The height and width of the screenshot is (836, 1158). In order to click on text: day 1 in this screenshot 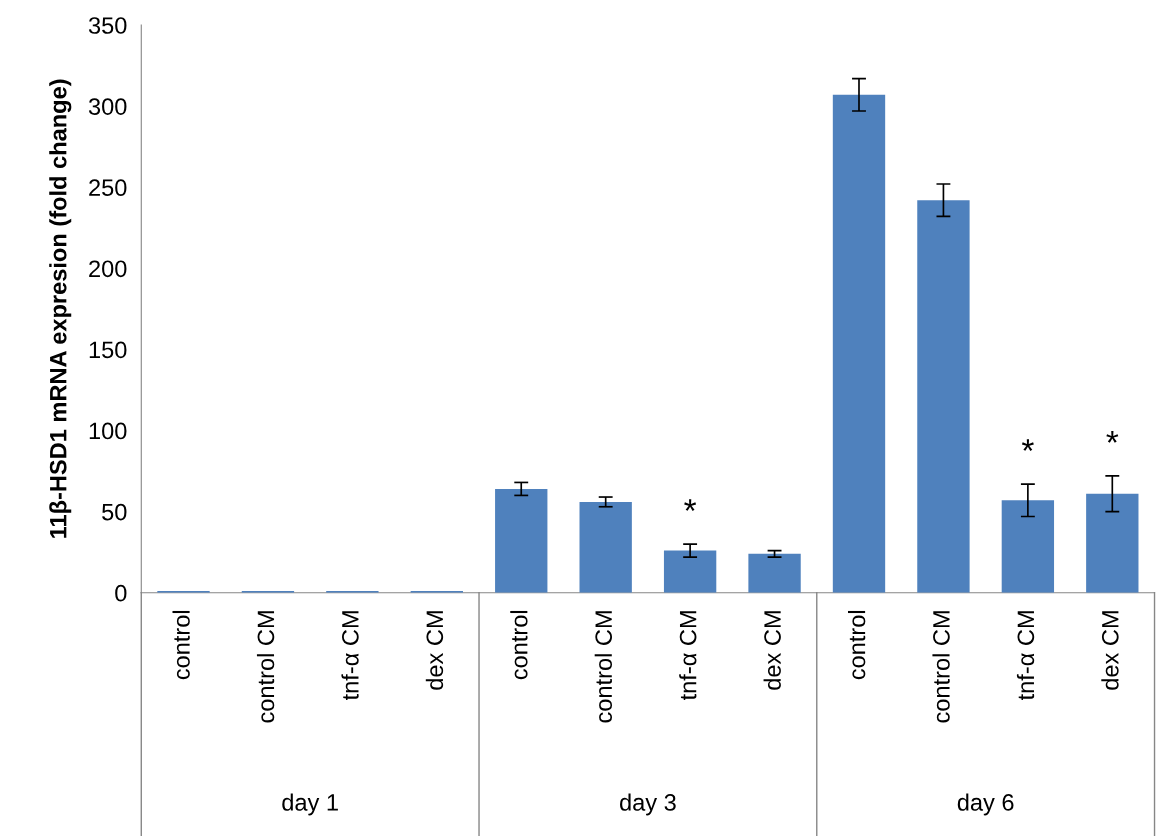, I will do `click(310, 804)`.